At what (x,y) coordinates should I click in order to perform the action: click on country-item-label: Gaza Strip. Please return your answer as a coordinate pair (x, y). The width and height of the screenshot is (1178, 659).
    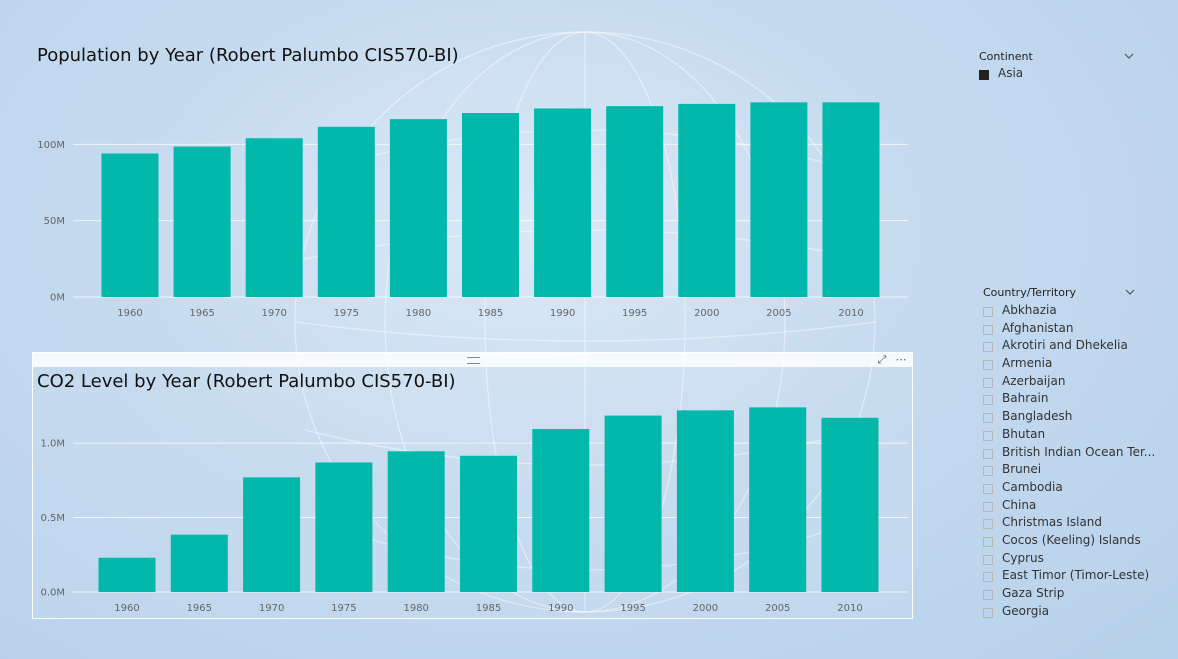
    Looking at the image, I should click on (1033, 593).